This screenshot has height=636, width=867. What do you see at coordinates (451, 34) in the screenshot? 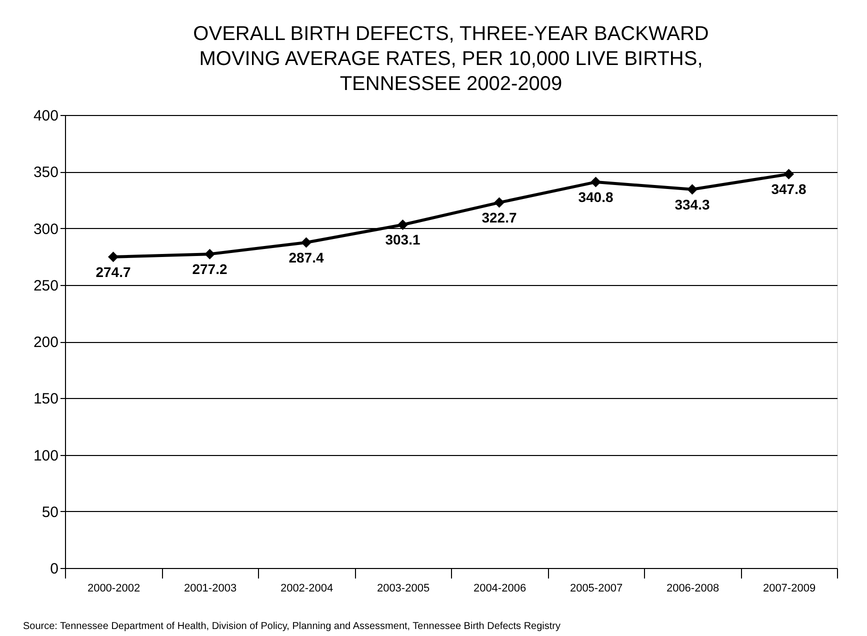
I see `text: OVERALL BIRTH DEFECTS, THREE-YEAR BACKWARD` at bounding box center [451, 34].